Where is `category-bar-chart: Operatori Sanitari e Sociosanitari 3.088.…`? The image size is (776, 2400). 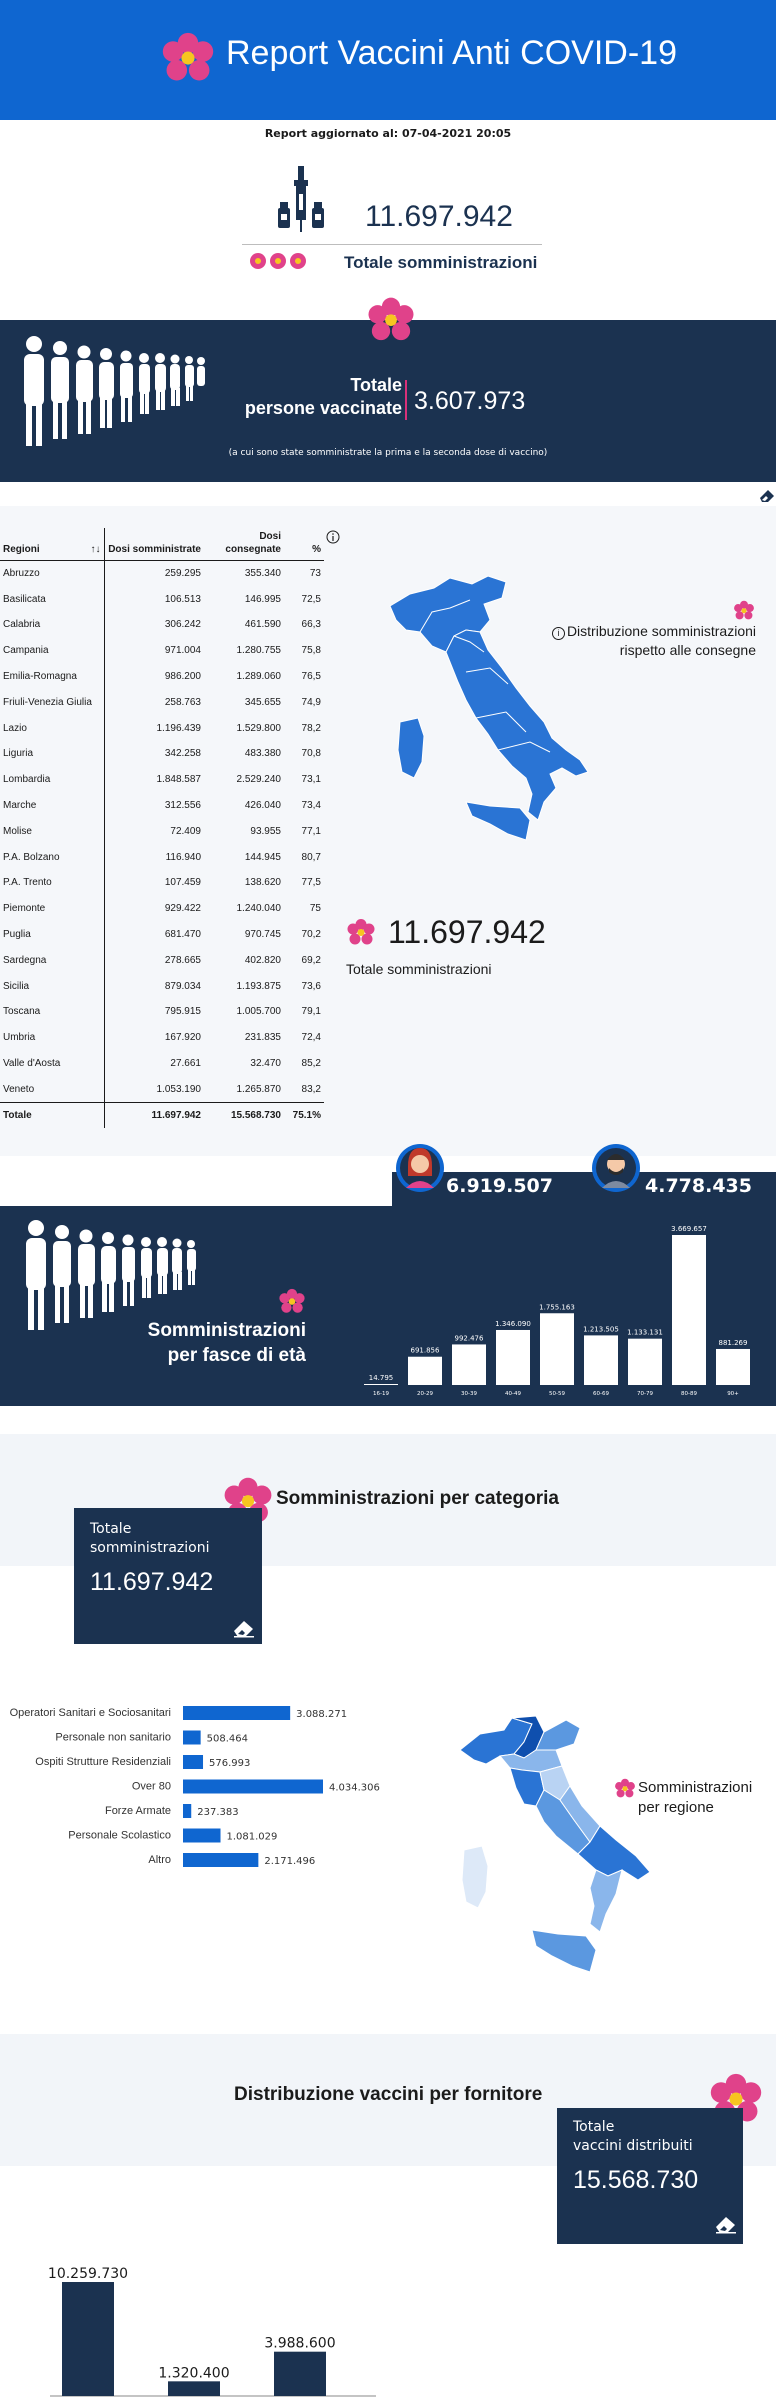 category-bar-chart: Operatori Sanitari e Sociosanitari 3.088.… is located at coordinates (195, 1786).